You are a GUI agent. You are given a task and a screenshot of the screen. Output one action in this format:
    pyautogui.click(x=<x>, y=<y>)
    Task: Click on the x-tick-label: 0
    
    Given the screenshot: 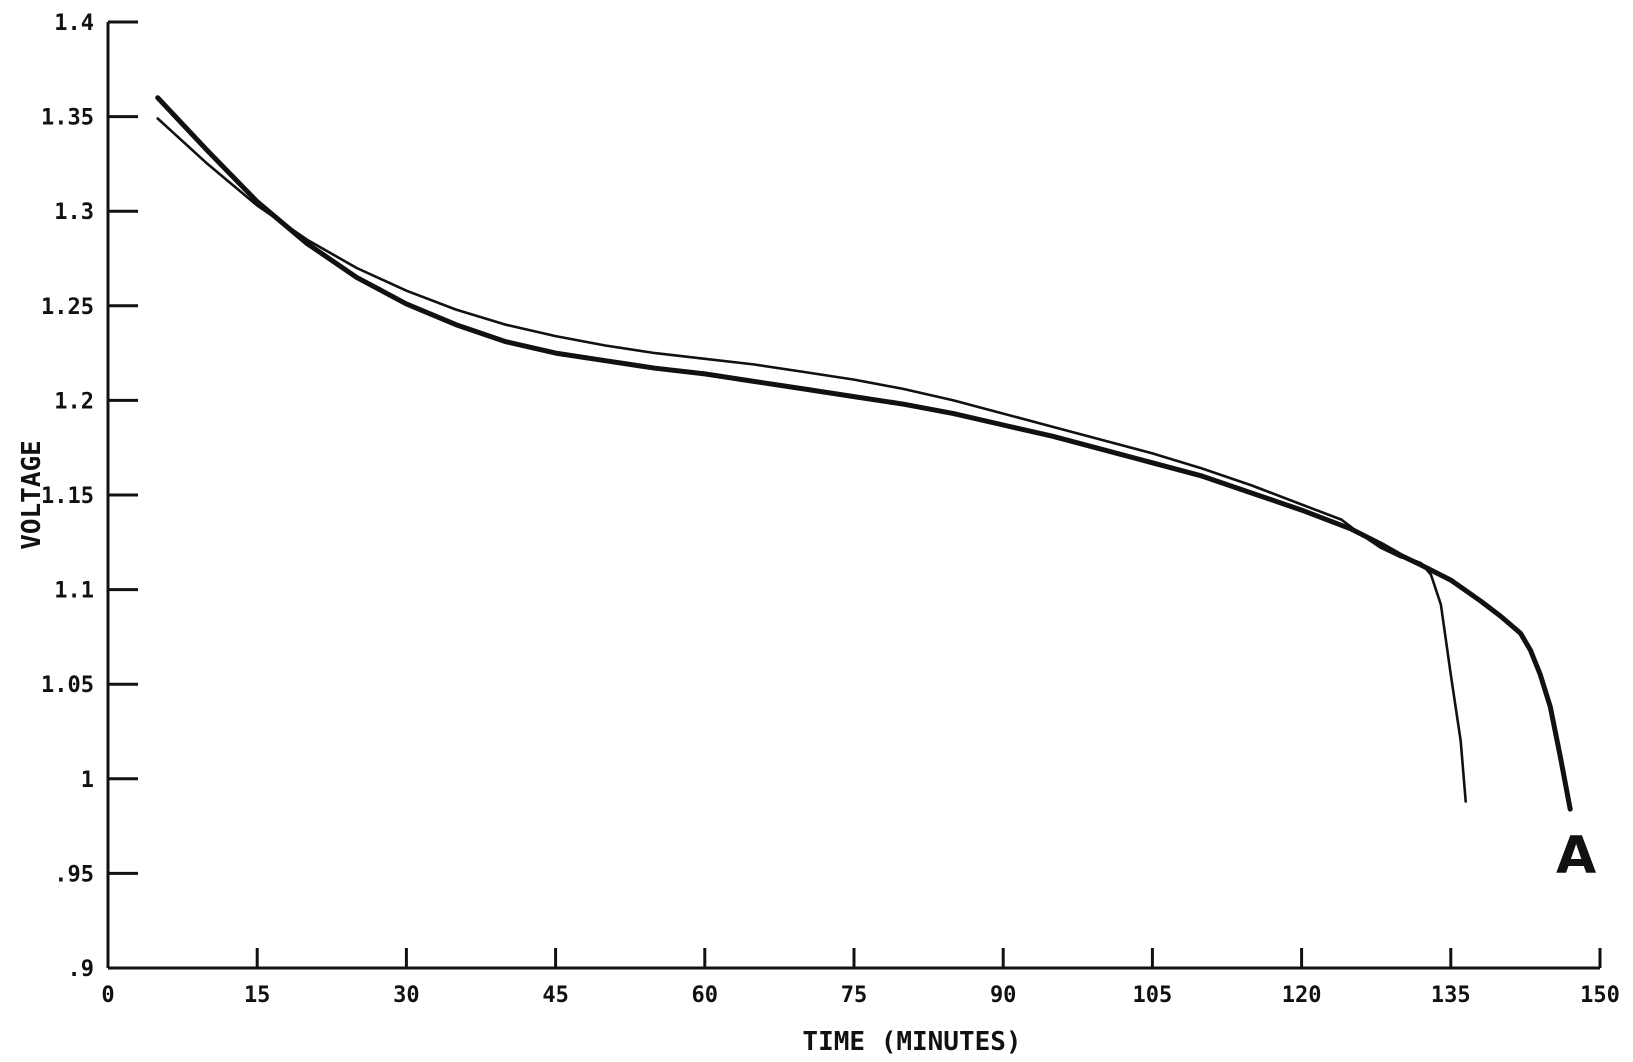 What is the action you would take?
    pyautogui.click(x=107, y=995)
    